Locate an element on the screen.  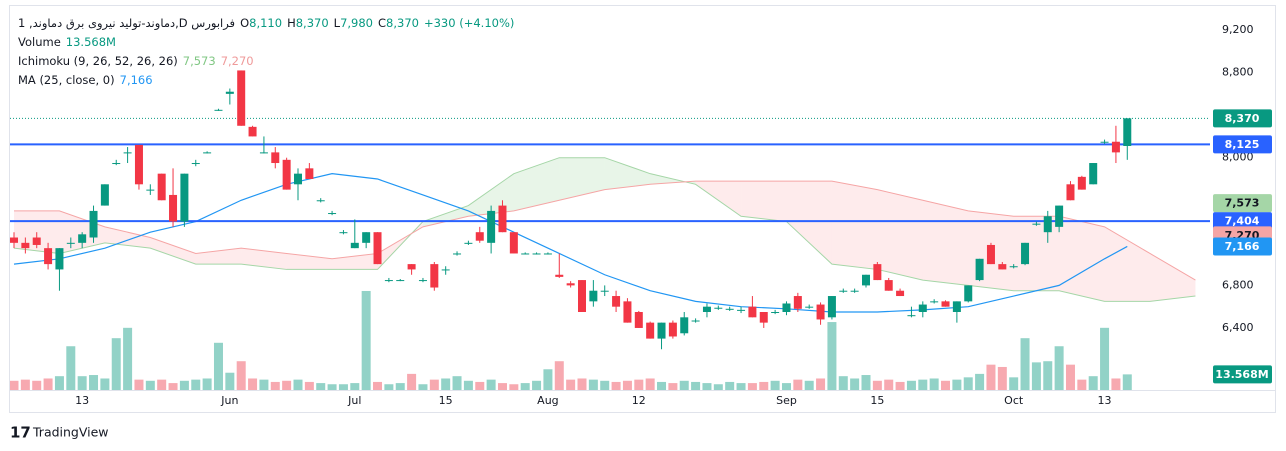
c-label: C is located at coordinates (382, 23).